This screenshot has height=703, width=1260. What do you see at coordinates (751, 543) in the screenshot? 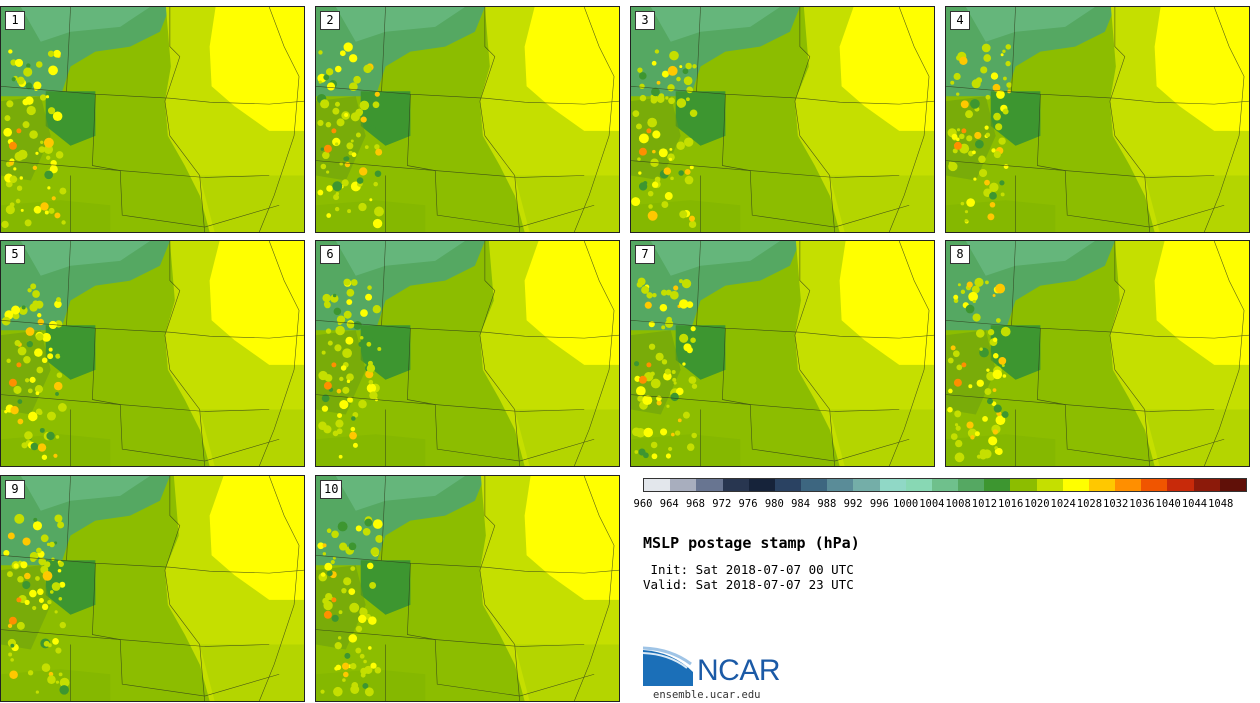
I see `chart-title: MSLP postage stamp (hPa)` at bounding box center [751, 543].